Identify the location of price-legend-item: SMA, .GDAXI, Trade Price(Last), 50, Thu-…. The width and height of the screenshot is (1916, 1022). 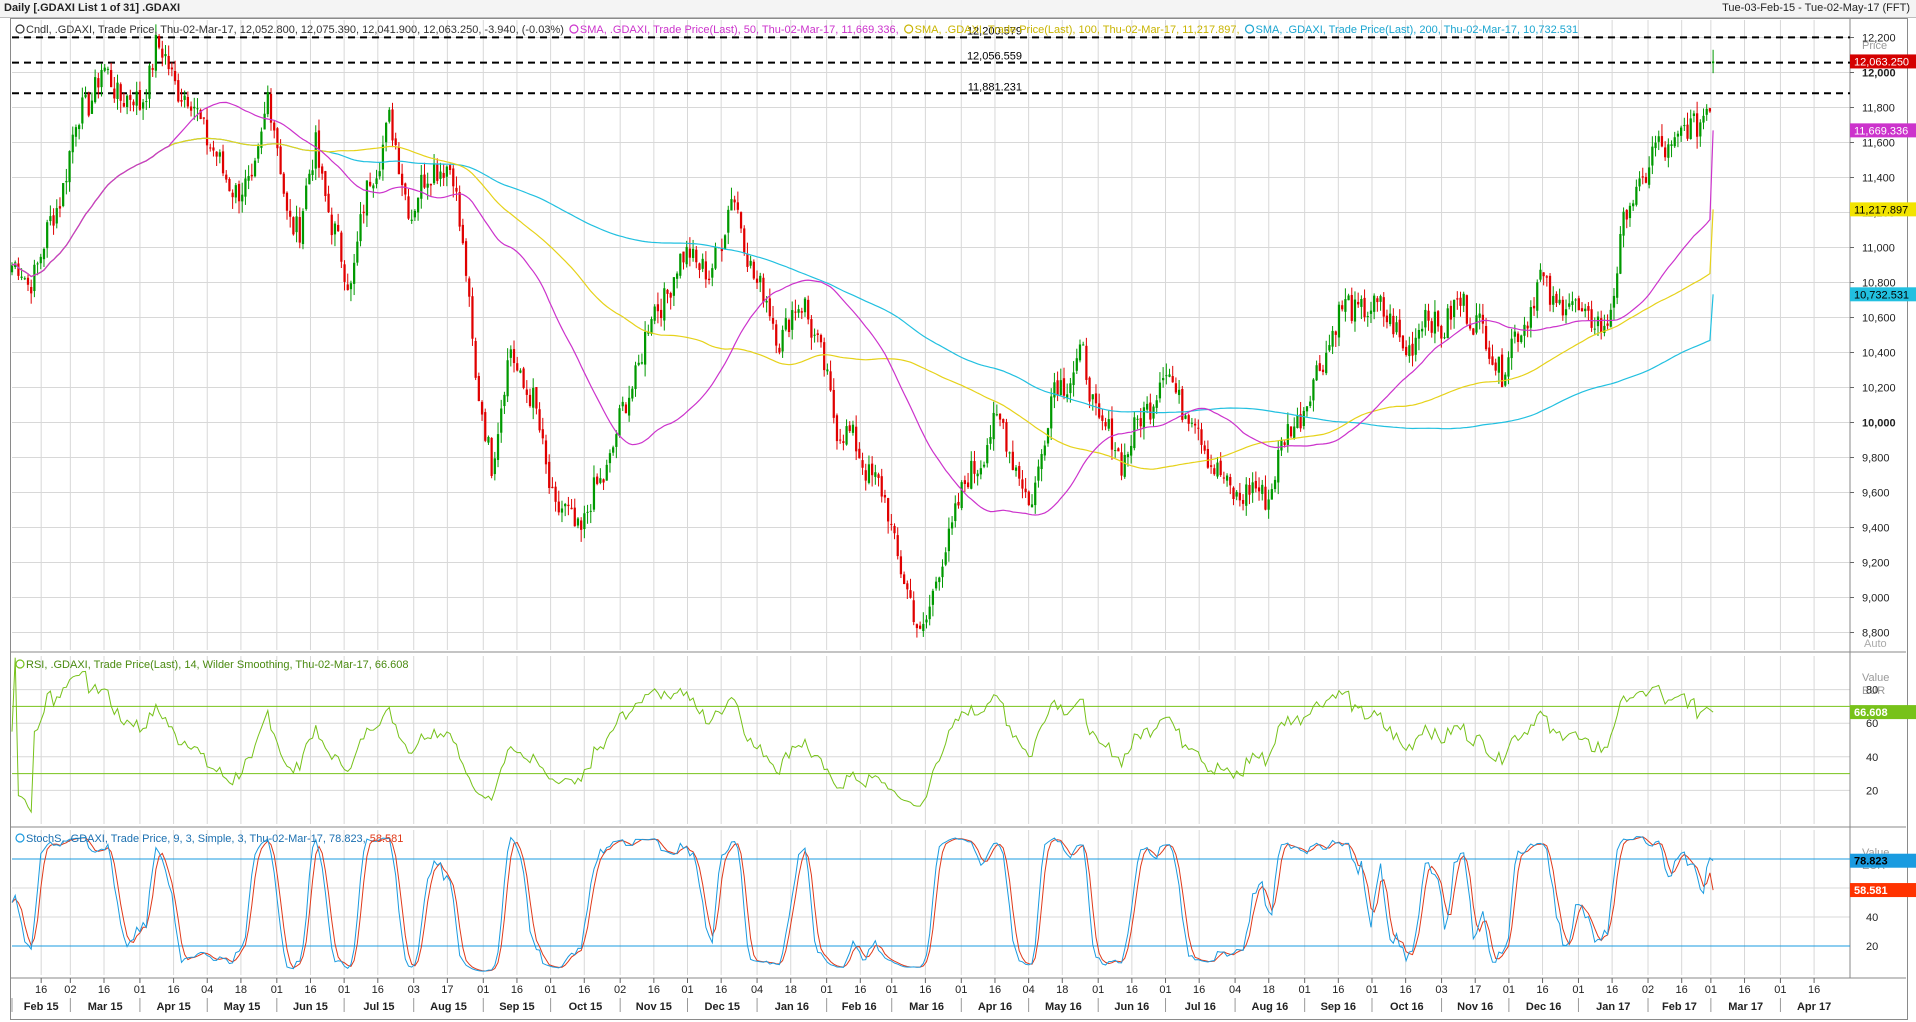
(739, 30).